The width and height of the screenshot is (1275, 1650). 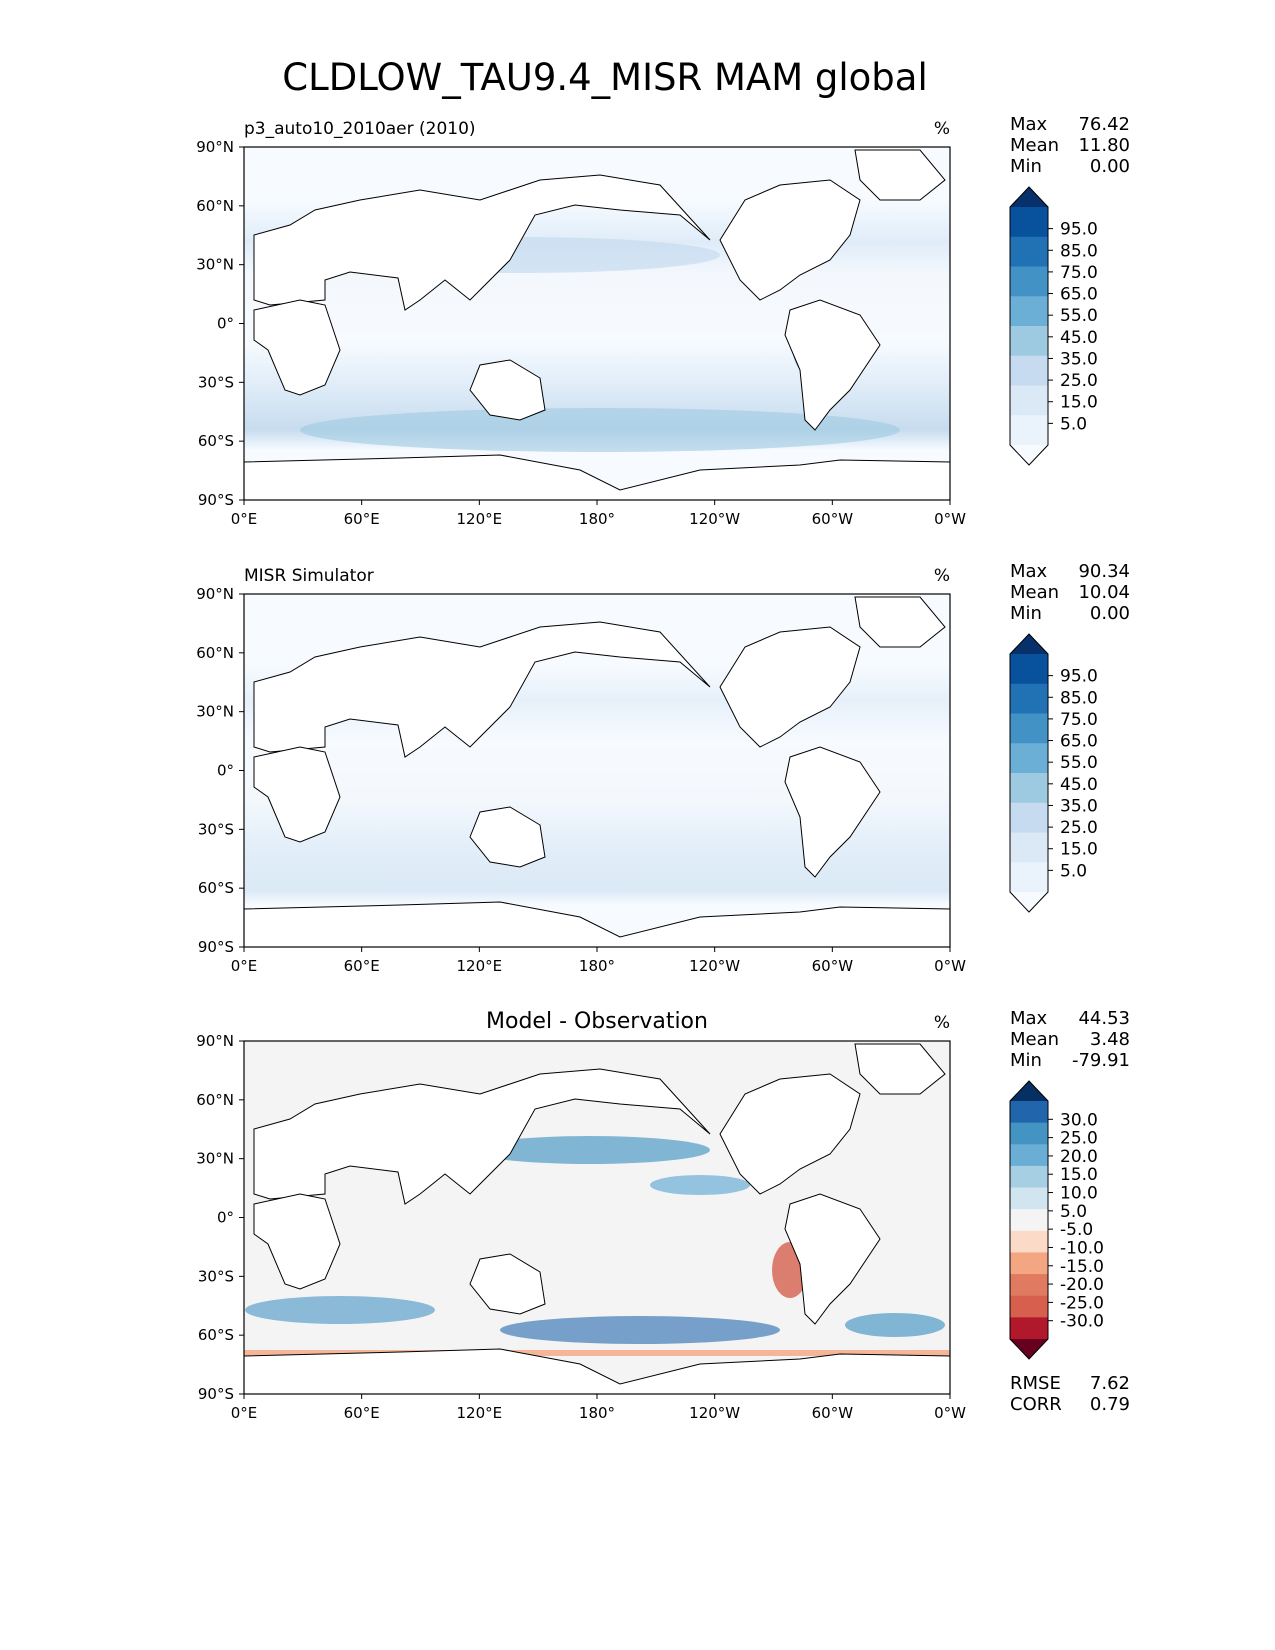 What do you see at coordinates (942, 576) in the screenshot?
I see `panel-2-units: %` at bounding box center [942, 576].